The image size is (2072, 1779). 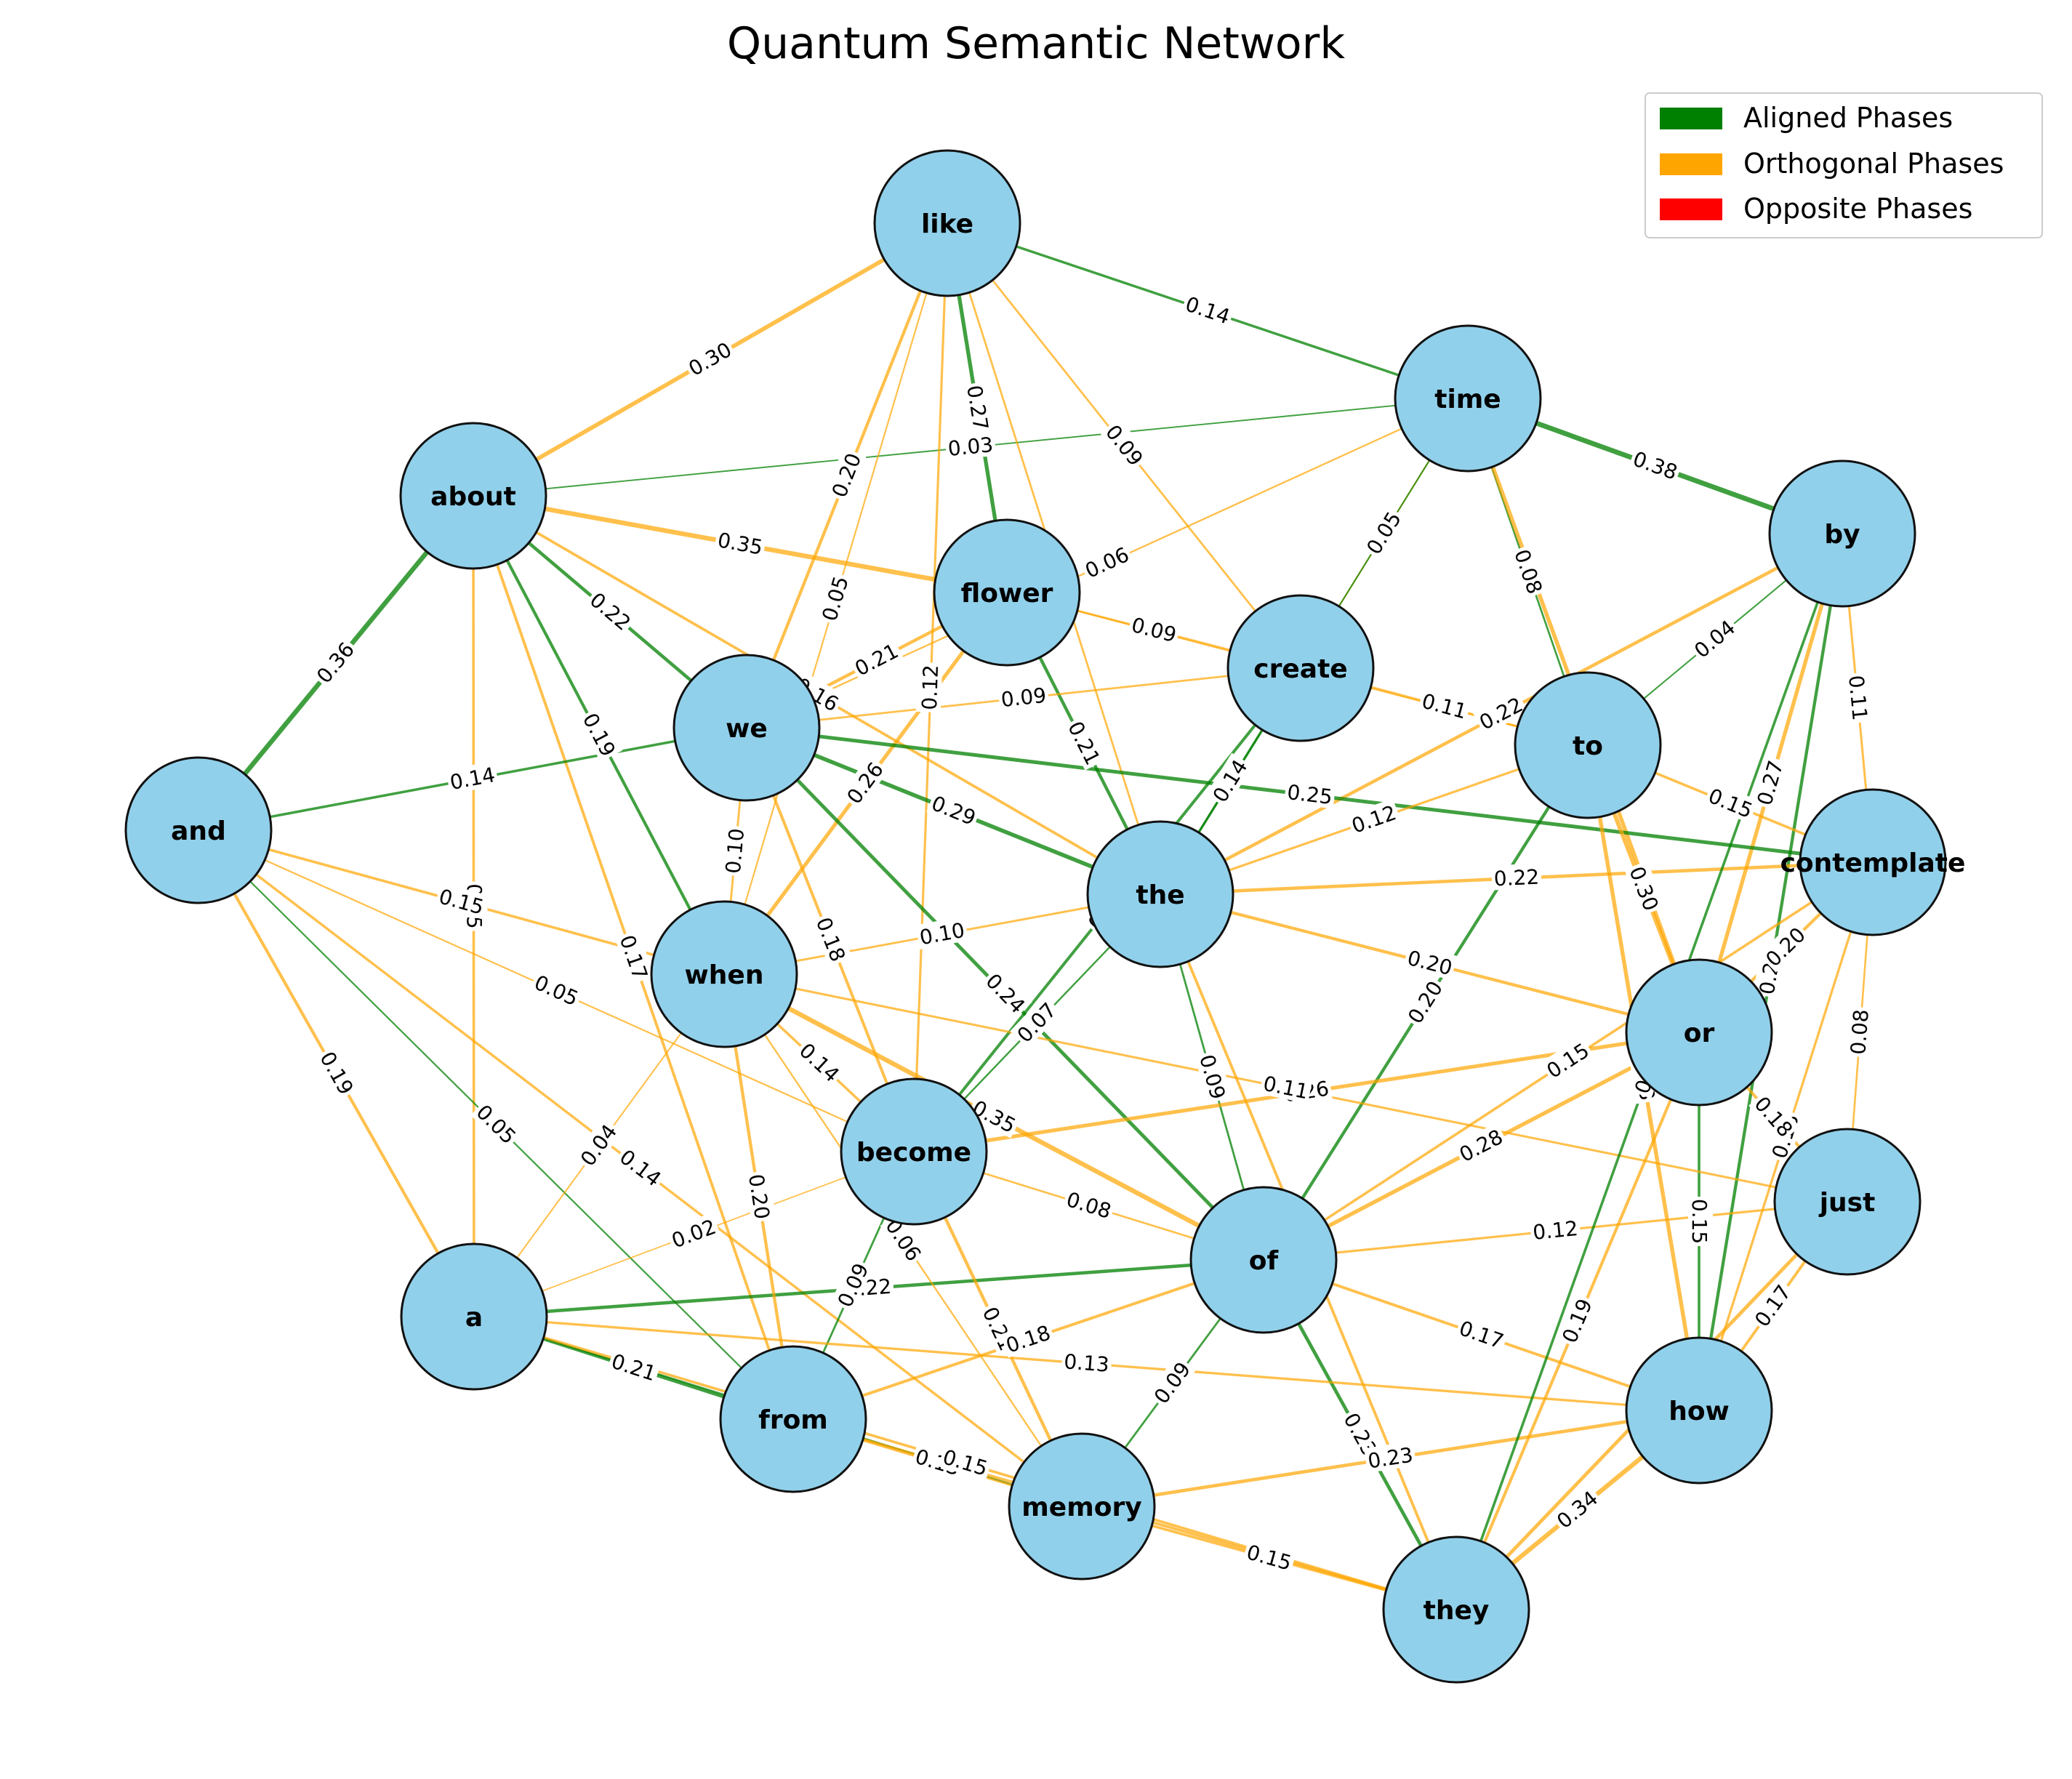 I want to click on edge-weight-label: 0.08, so click(x=1860, y=1032).